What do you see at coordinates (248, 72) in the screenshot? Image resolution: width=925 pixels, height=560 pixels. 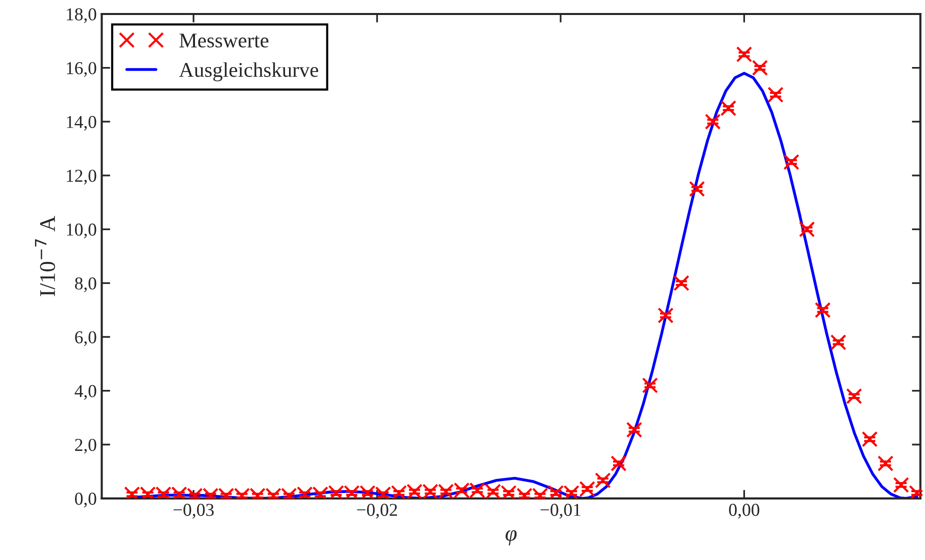 I see `legend-label: Ausgleichskurve` at bounding box center [248, 72].